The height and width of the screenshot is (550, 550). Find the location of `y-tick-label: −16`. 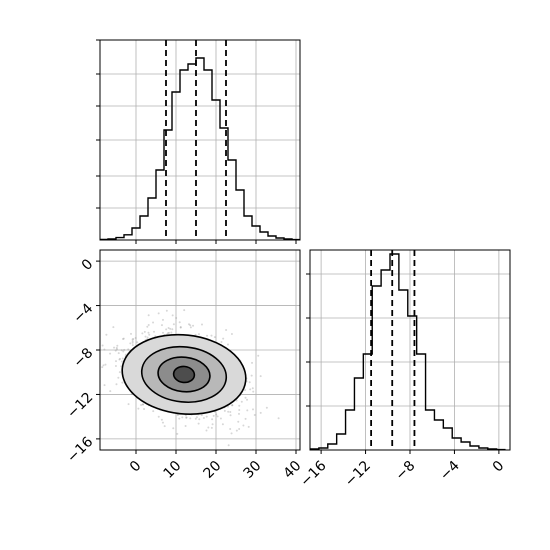

y-tick-label: −16 is located at coordinates (80, 450).